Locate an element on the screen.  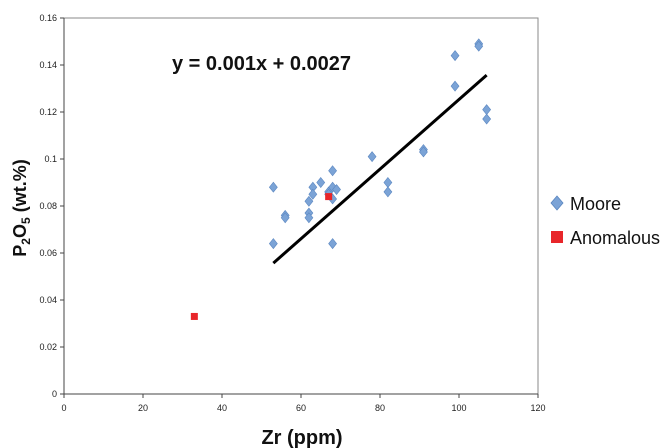
x-tick-label: 80 is located at coordinates (380, 408).